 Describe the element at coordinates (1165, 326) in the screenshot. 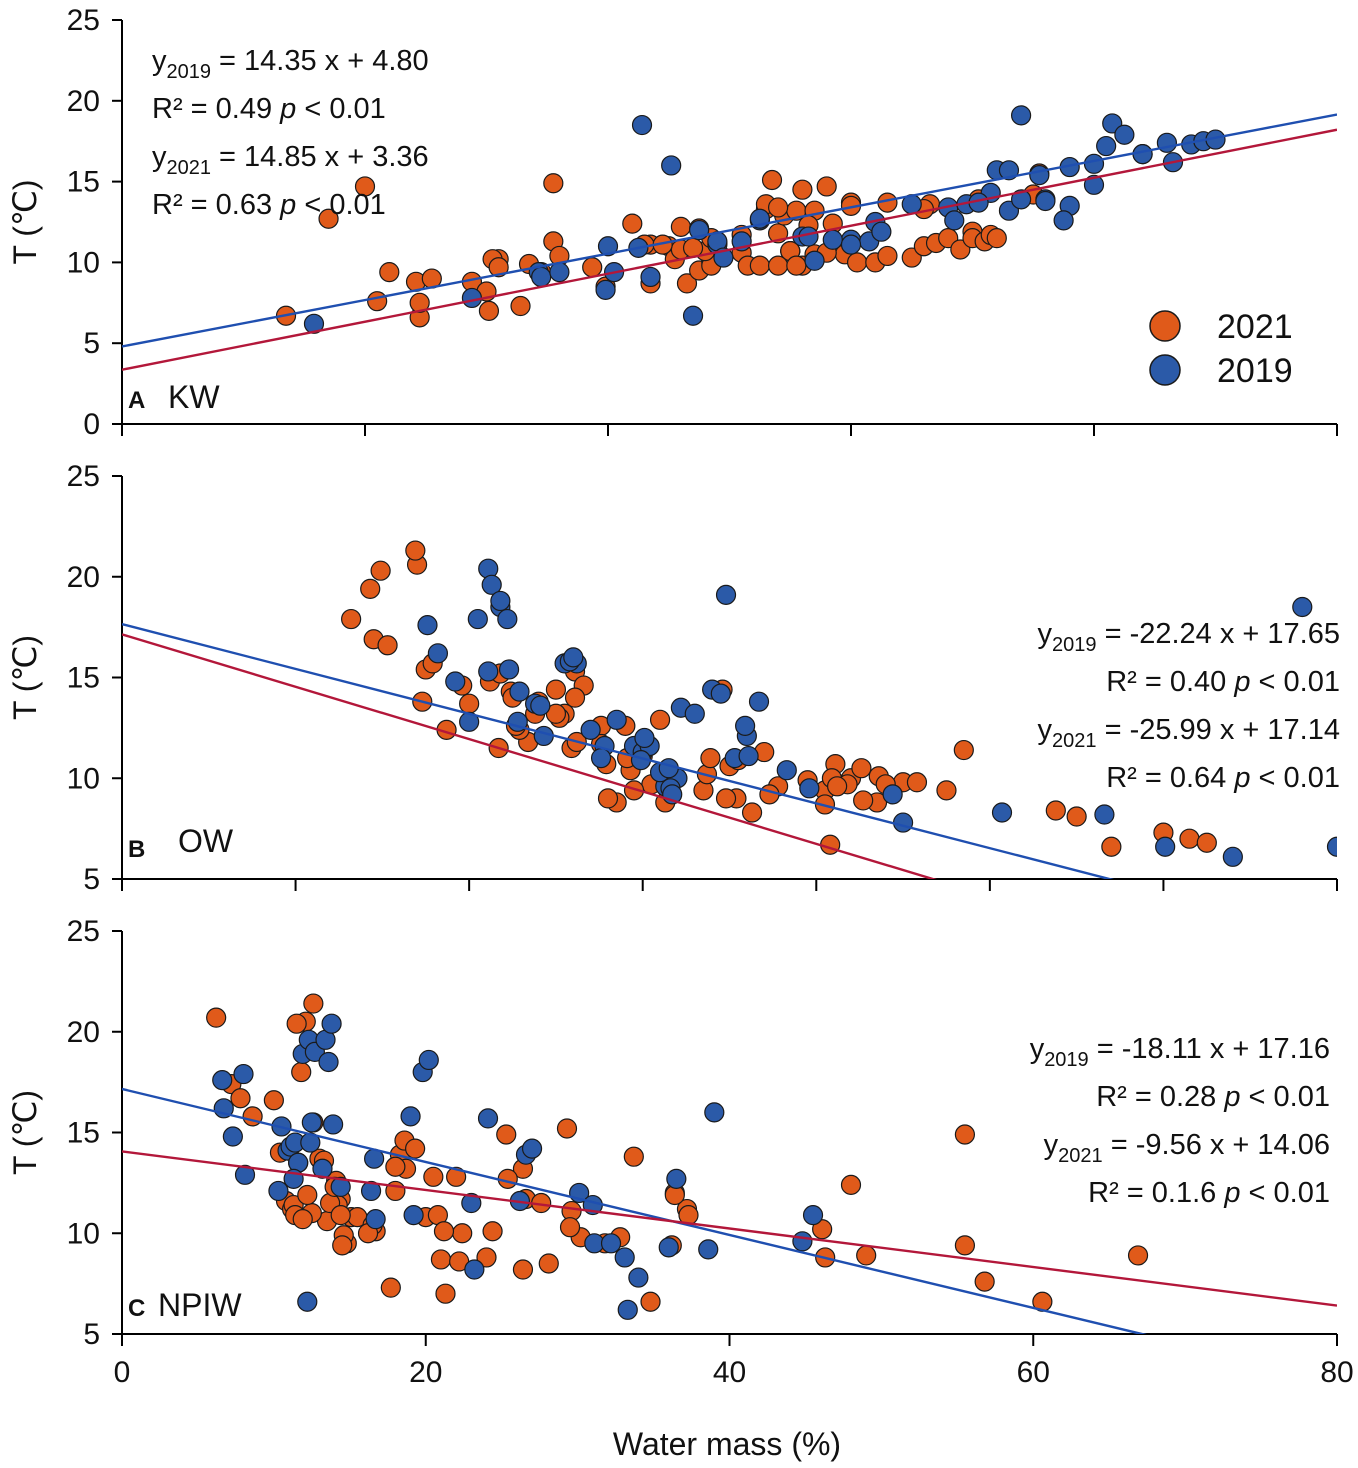

I see `legend-marker-2021` at that location.